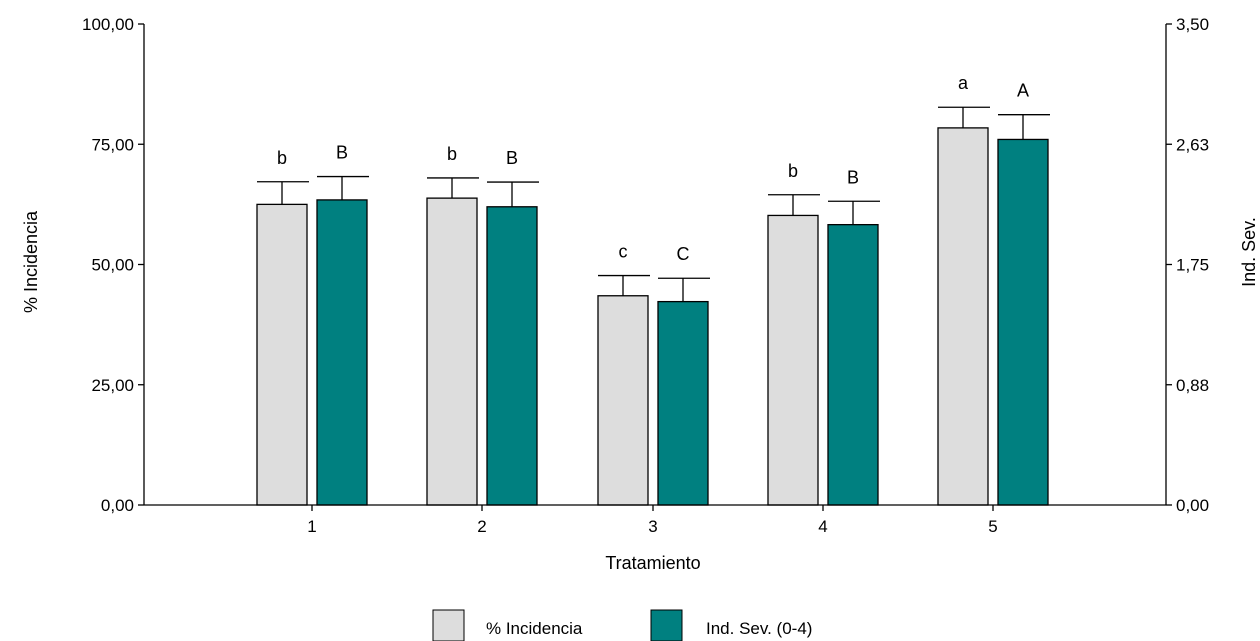 This screenshot has height=641, width=1260. What do you see at coordinates (1192, 505) in the screenshot?
I see `y-right-tick-label: 0,00` at bounding box center [1192, 505].